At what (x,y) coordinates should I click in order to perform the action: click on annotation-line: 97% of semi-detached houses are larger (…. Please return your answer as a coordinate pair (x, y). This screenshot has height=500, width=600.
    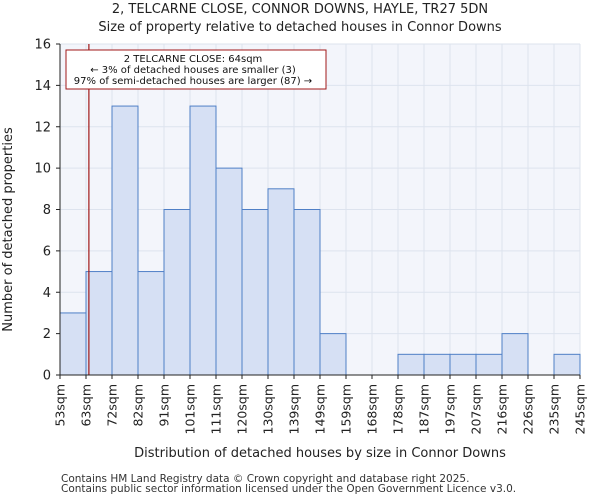
    Looking at the image, I should click on (193, 81).